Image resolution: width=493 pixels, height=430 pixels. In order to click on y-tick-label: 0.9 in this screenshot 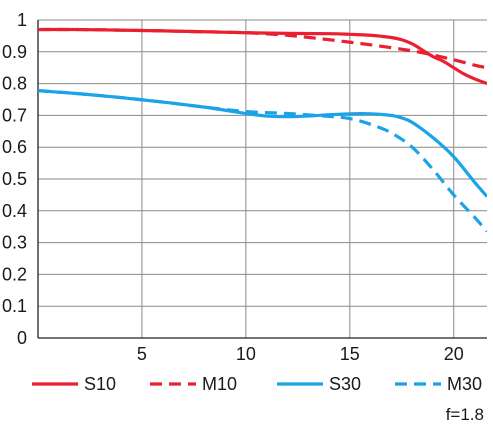, I will do `click(14, 52)`.